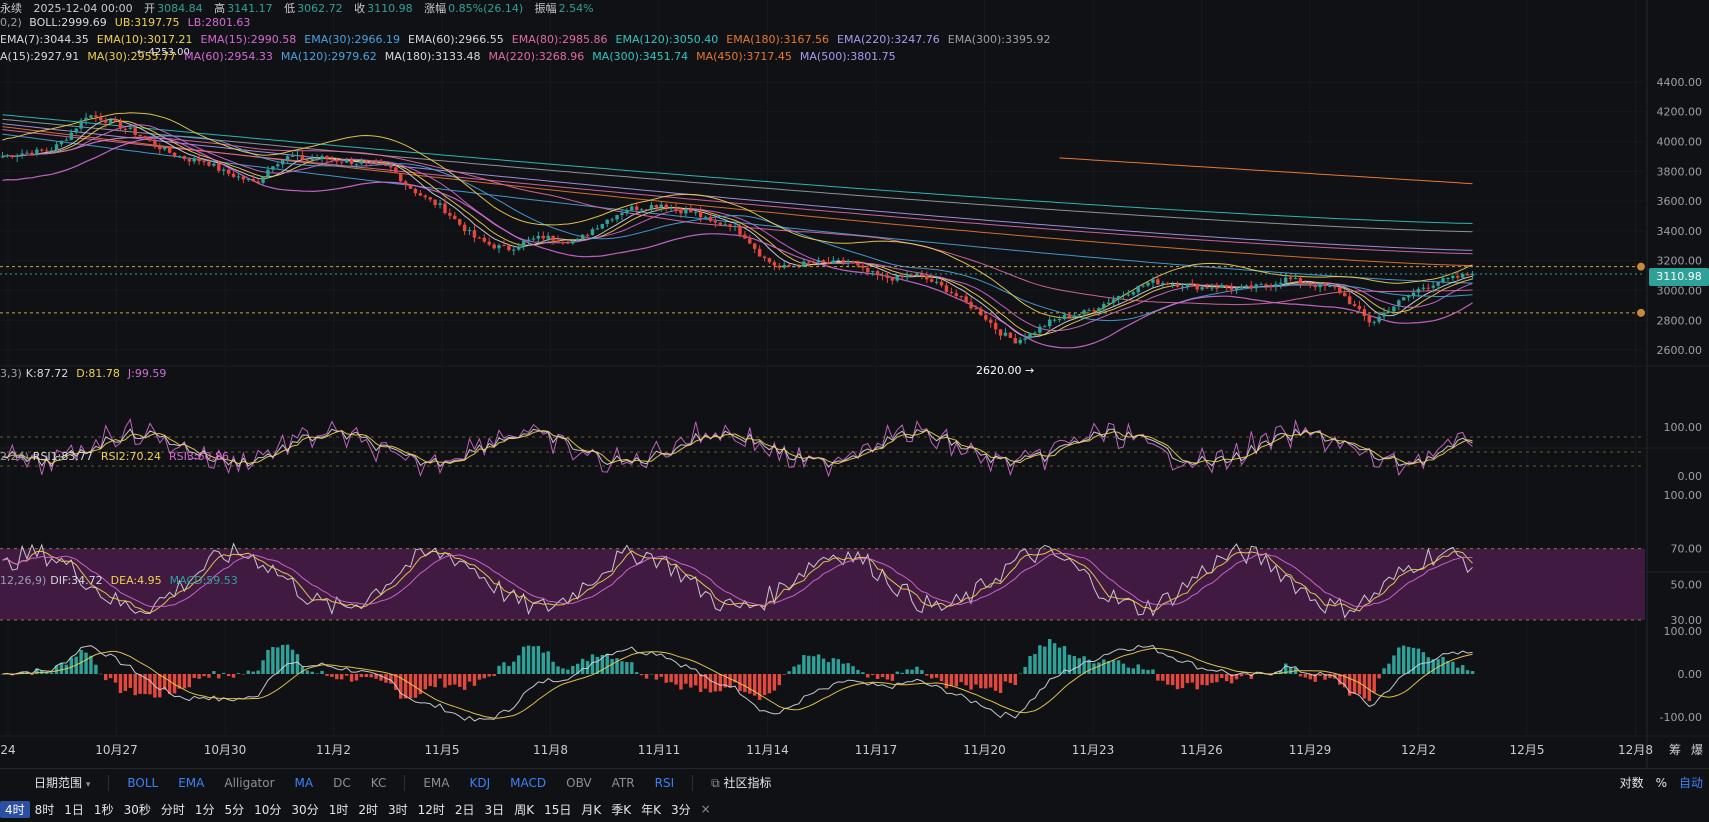  Describe the element at coordinates (204, 809) in the screenshot. I see `timeframe-button: 1分` at that location.